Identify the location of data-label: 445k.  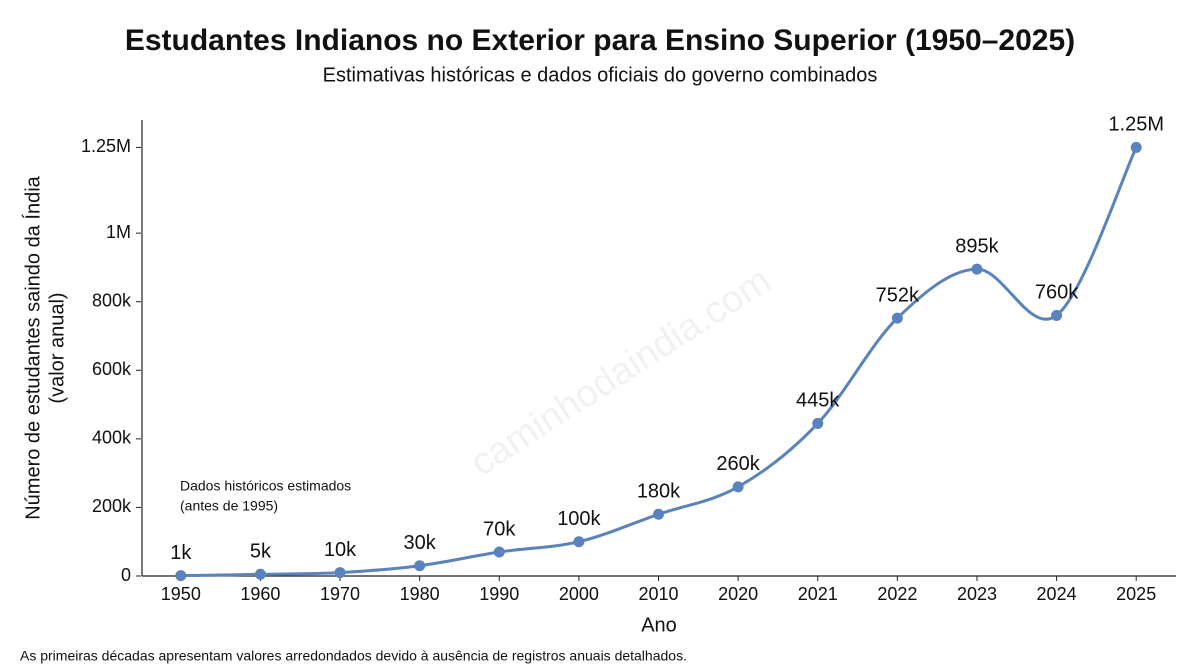
(818, 401).